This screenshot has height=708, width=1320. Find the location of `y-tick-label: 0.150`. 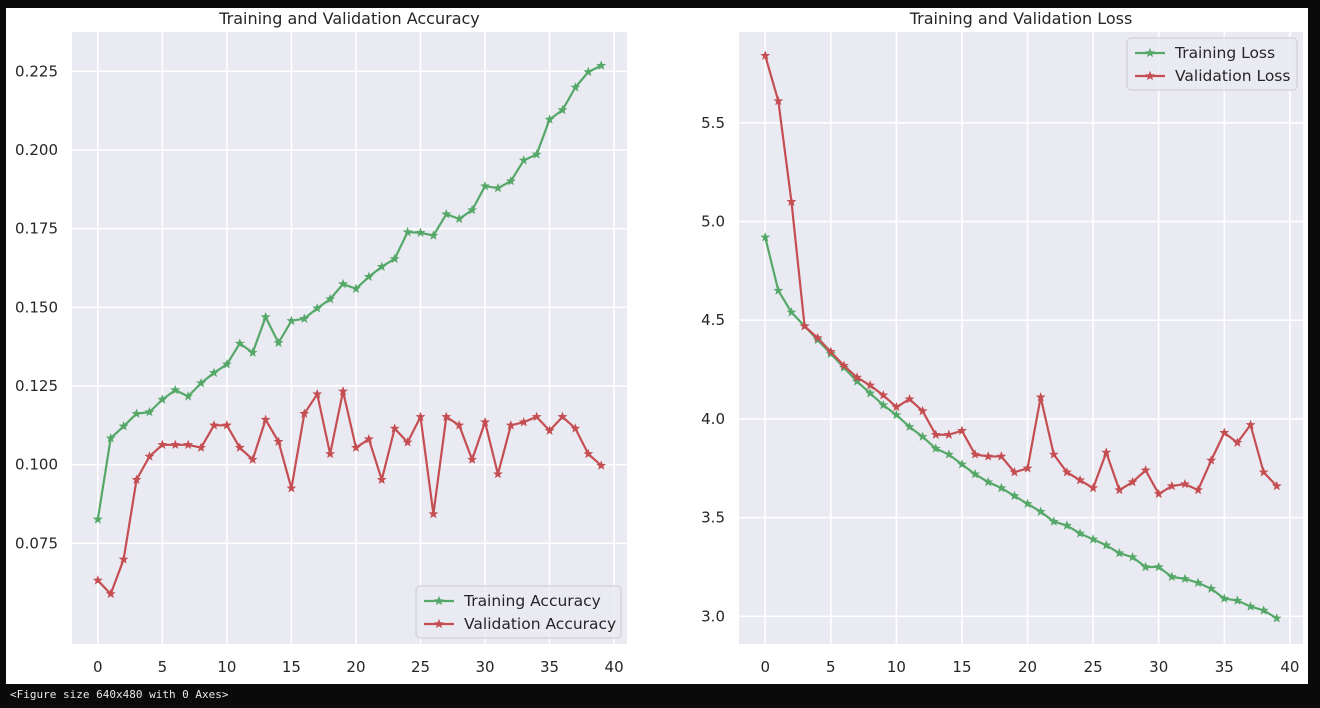

y-tick-label: 0.150 is located at coordinates (36, 307).